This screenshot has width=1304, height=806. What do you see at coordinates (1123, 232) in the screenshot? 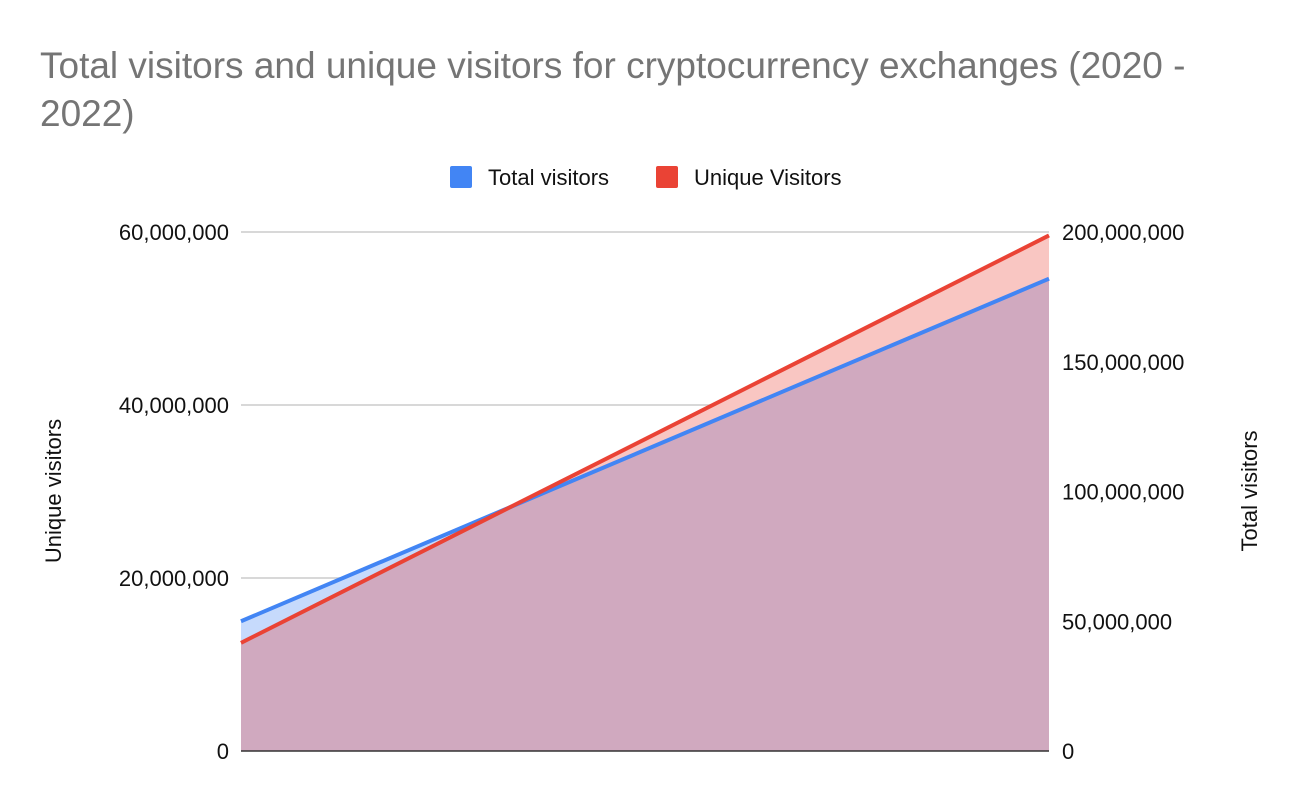
I see `right-axis-tick-label: 200,000,000` at bounding box center [1123, 232].